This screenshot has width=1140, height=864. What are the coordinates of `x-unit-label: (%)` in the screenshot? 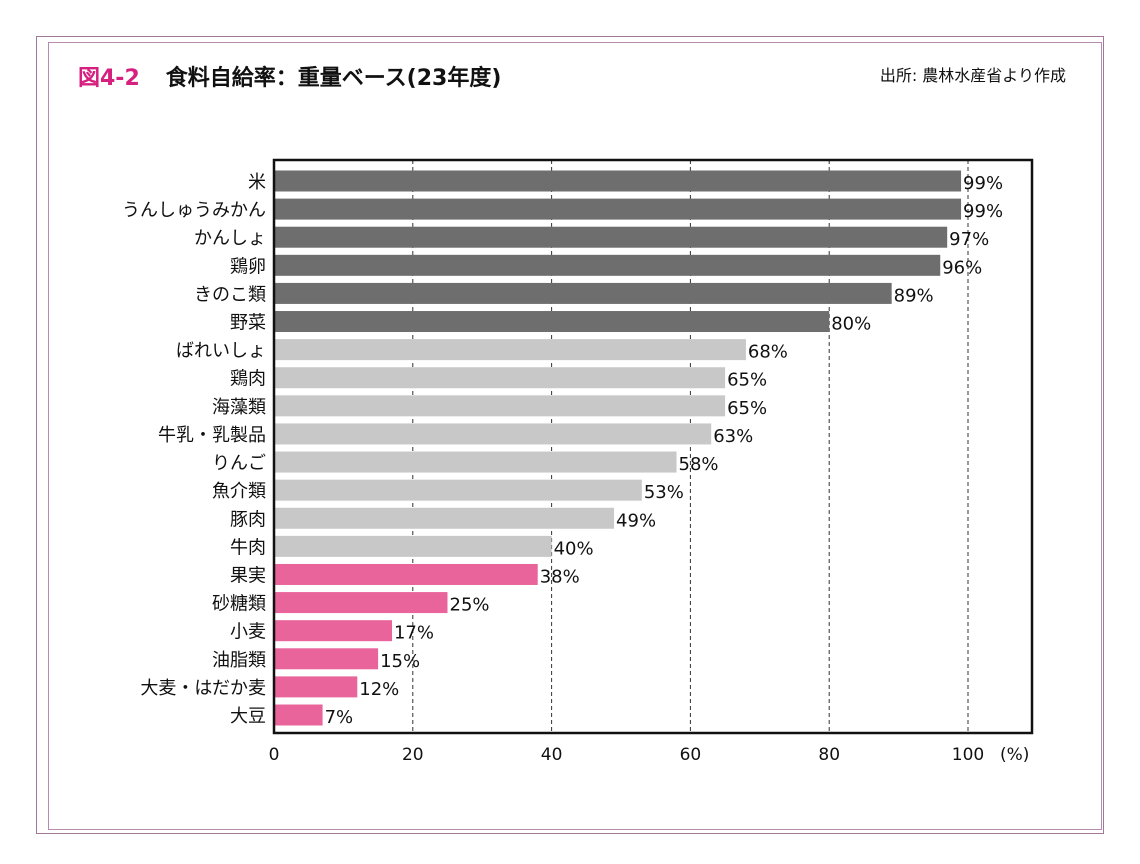 It's located at (1014, 755).